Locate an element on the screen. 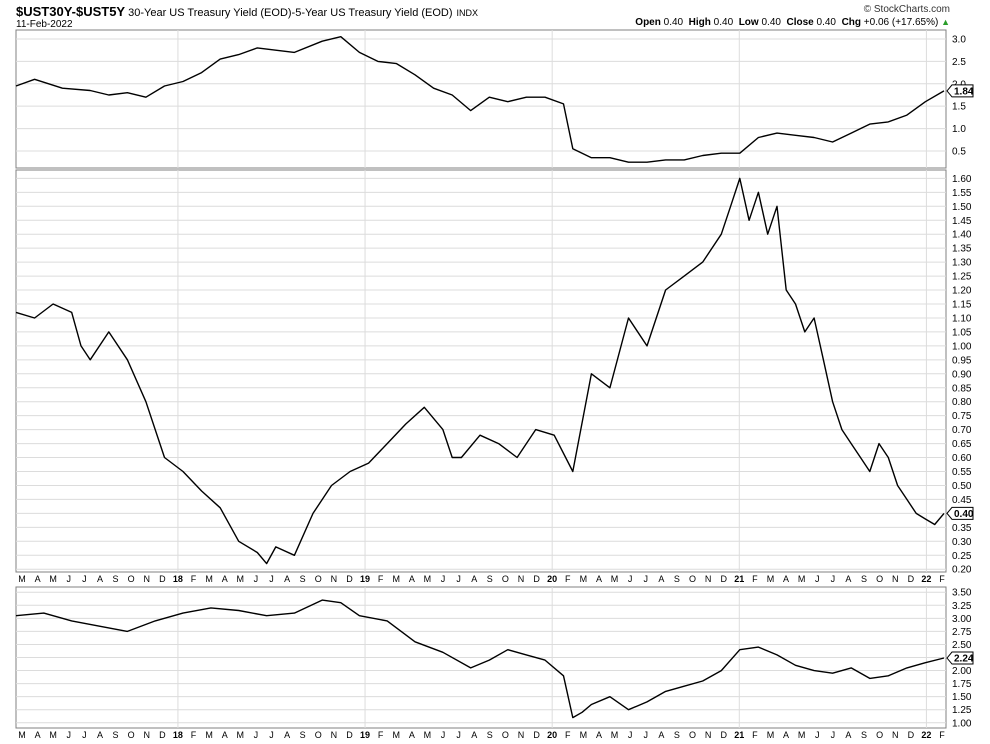  chart-date: 11-Feb-2022 is located at coordinates (44, 24).